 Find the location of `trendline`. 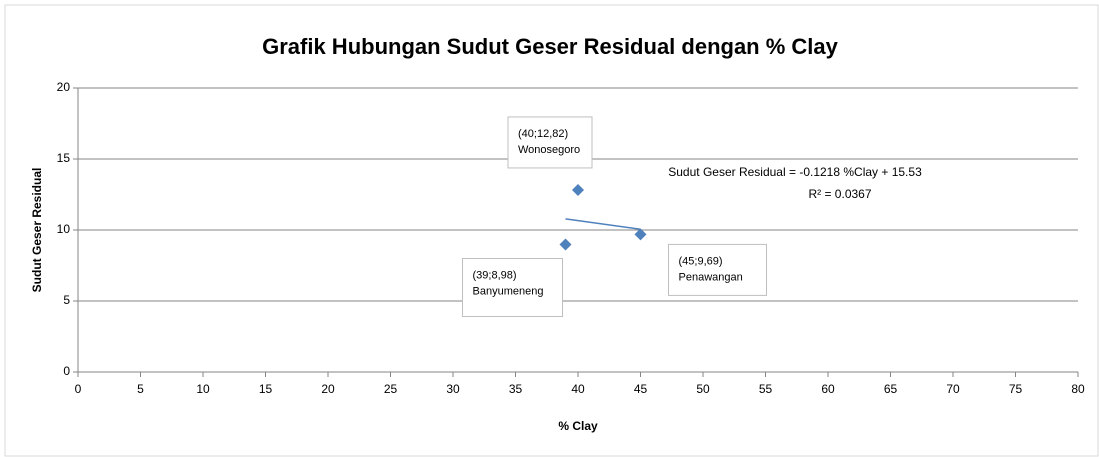

trendline is located at coordinates (603, 224).